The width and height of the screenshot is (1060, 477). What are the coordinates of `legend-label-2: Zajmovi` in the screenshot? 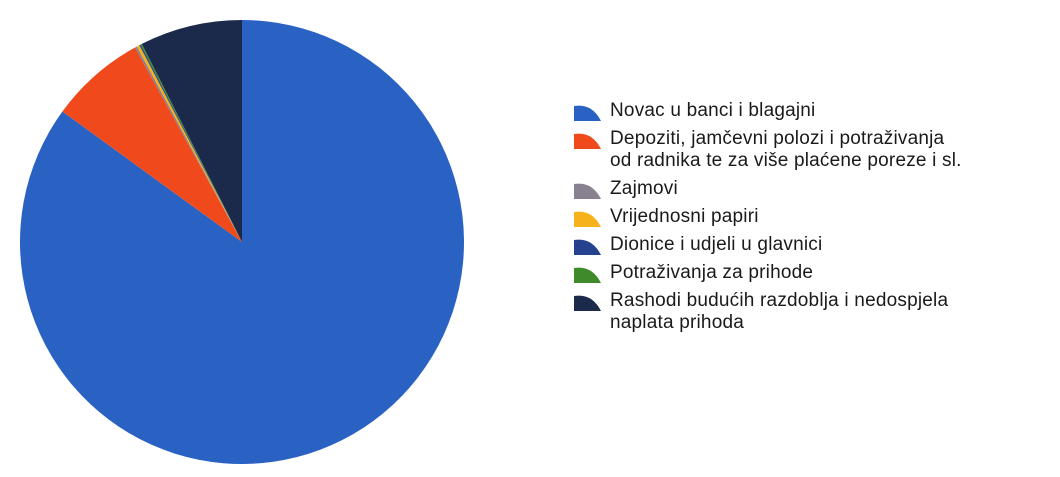 It's located at (644, 188).